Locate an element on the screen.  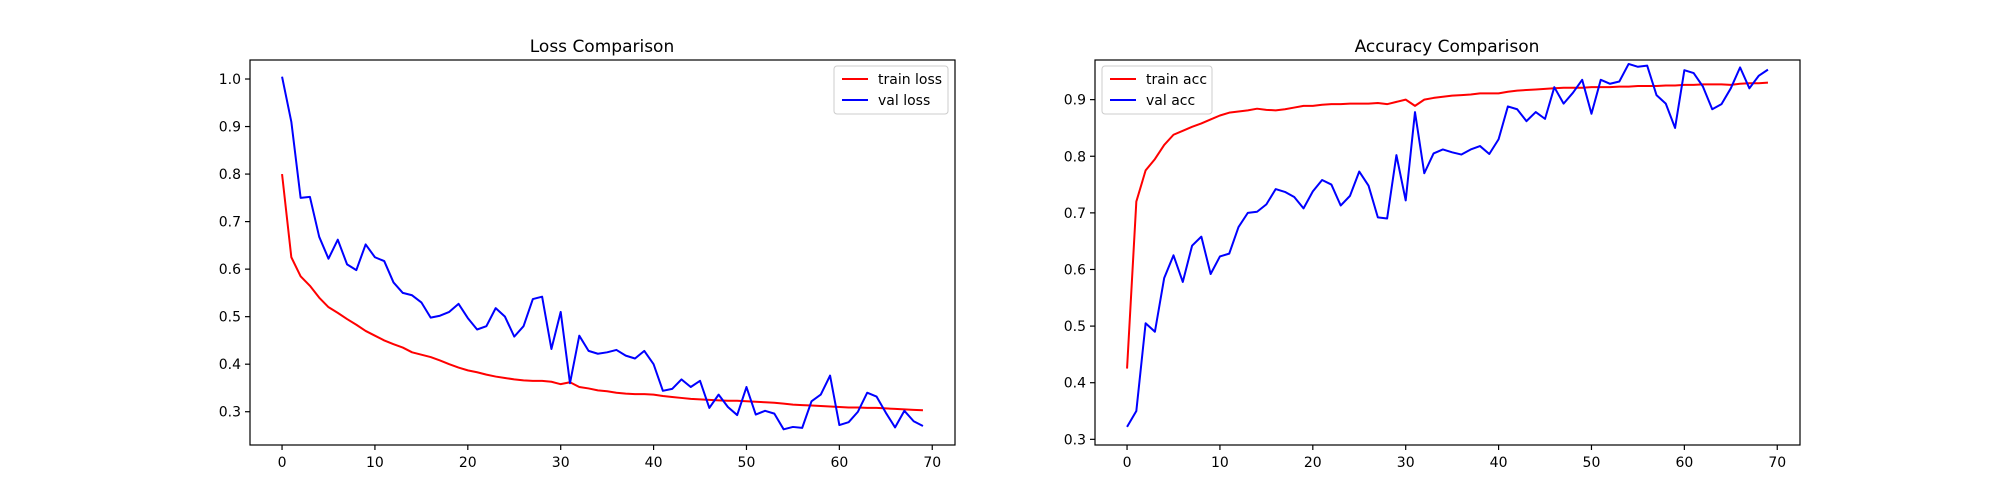
accuracy-y-tick-label: 0.7 is located at coordinates (1075, 214).